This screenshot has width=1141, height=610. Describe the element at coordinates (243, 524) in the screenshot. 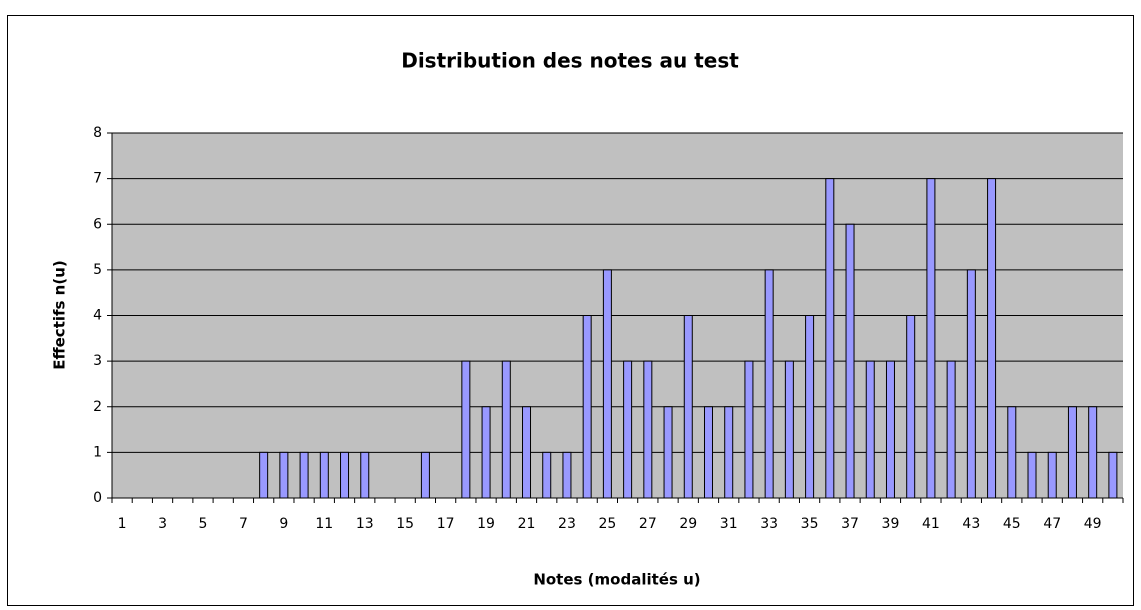

I see `x-tick-label: 7` at that location.